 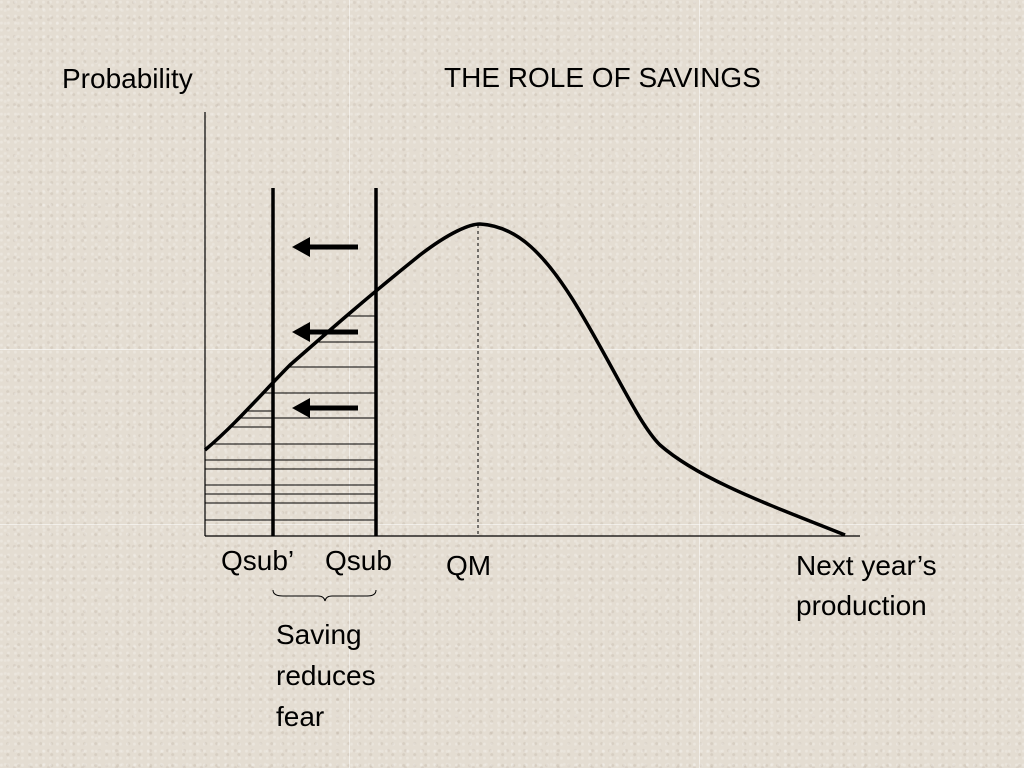 What do you see at coordinates (358, 560) in the screenshot?
I see `qsub-label: Qsub` at bounding box center [358, 560].